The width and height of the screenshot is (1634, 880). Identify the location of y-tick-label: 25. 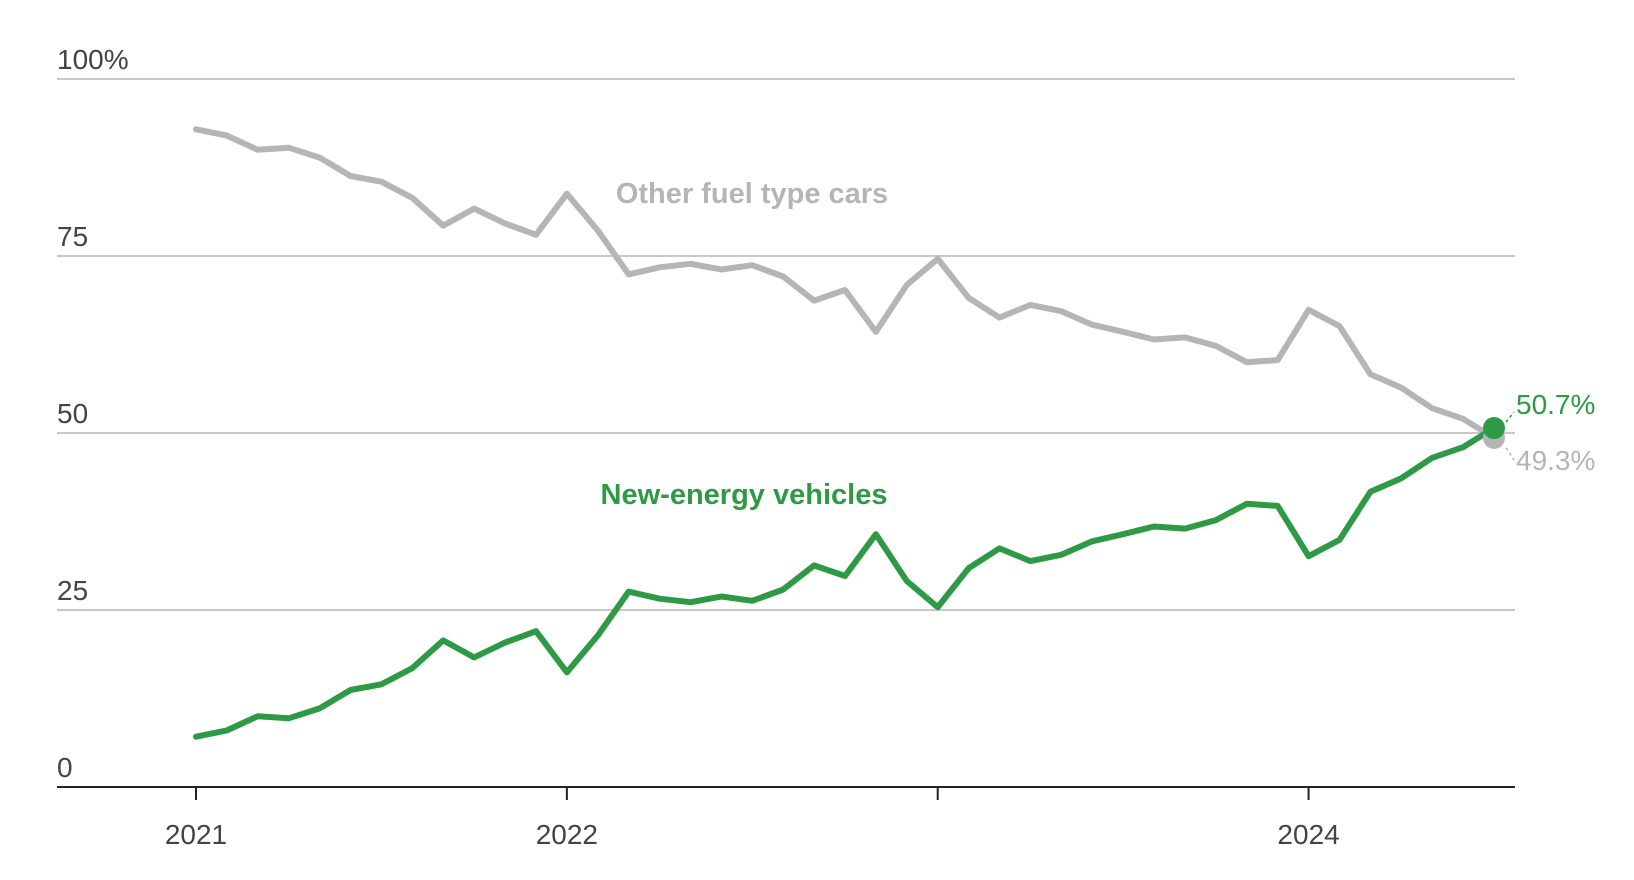
(72, 590).